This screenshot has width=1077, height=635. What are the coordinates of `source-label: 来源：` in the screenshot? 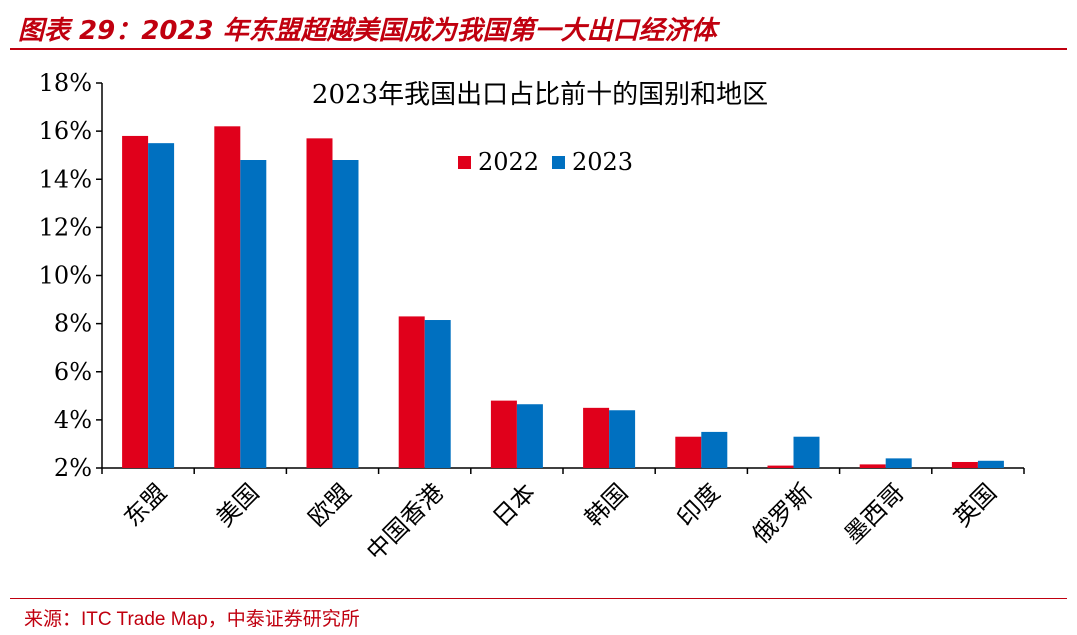 It's located at (53, 619).